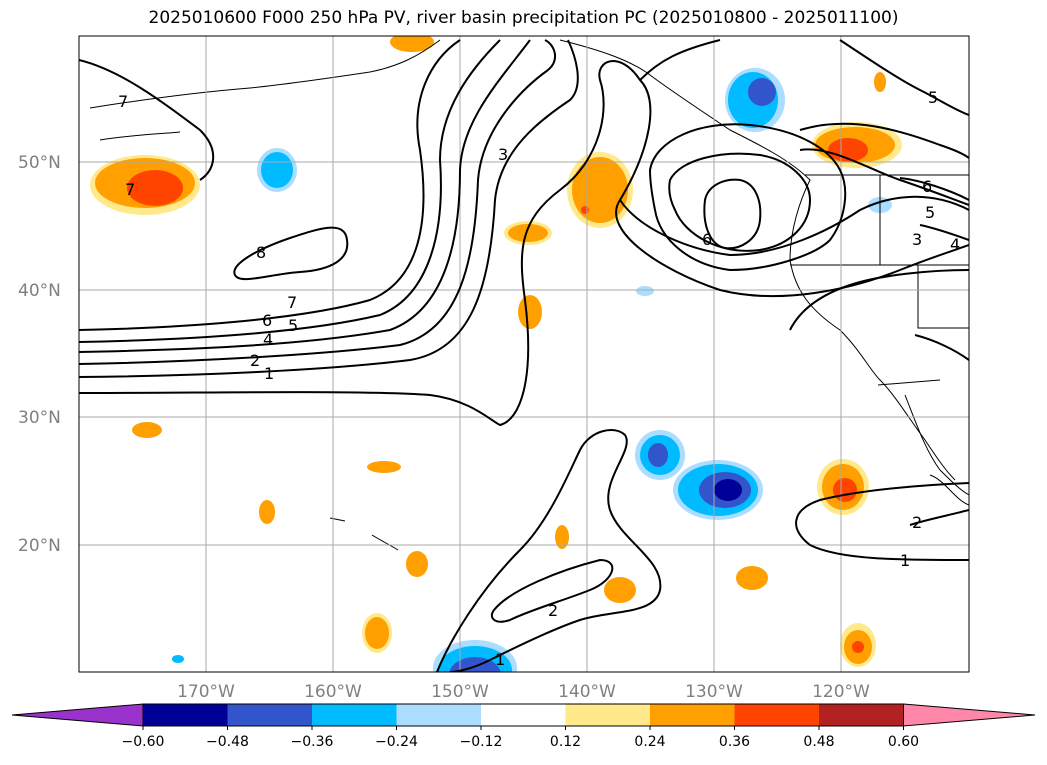 The height and width of the screenshot is (765, 1047). What do you see at coordinates (565, 742) in the screenshot?
I see `colorbar-tick-label: 0.12` at bounding box center [565, 742].